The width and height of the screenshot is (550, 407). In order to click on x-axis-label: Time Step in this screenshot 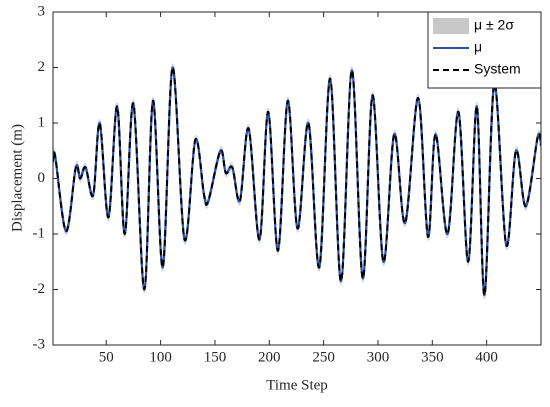, I will do `click(297, 385)`.